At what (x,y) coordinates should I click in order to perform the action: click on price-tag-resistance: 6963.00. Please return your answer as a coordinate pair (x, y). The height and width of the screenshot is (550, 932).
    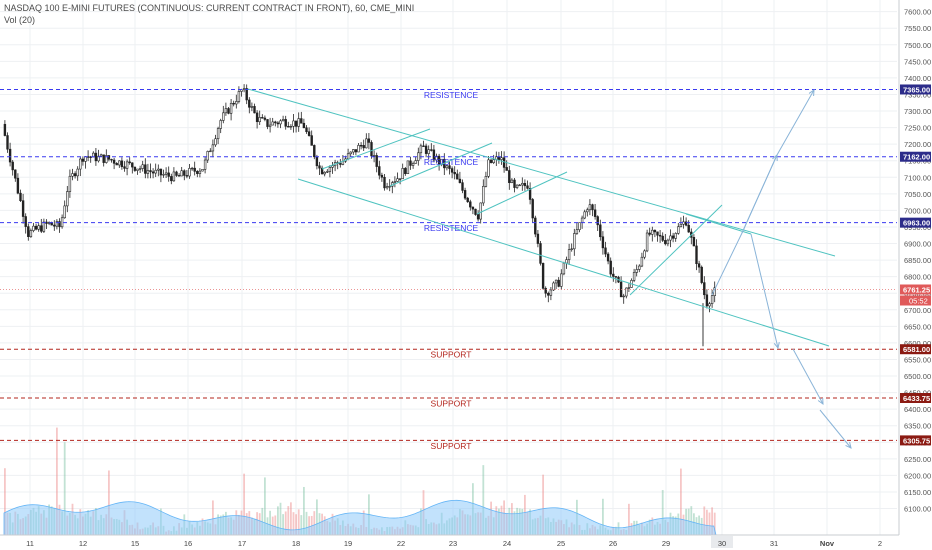
    Looking at the image, I should click on (916, 223).